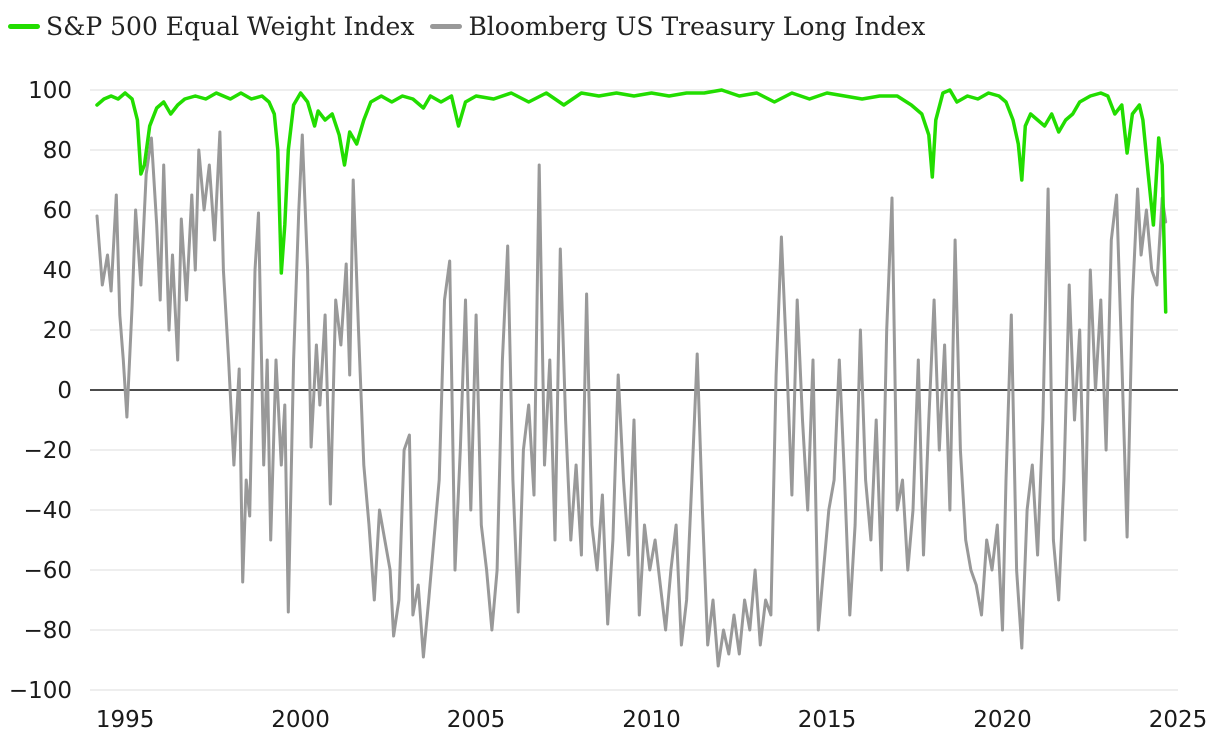 This screenshot has height=750, width=1220. What do you see at coordinates (57, 211) in the screenshot?
I see `y-tick-label: 60` at bounding box center [57, 211].